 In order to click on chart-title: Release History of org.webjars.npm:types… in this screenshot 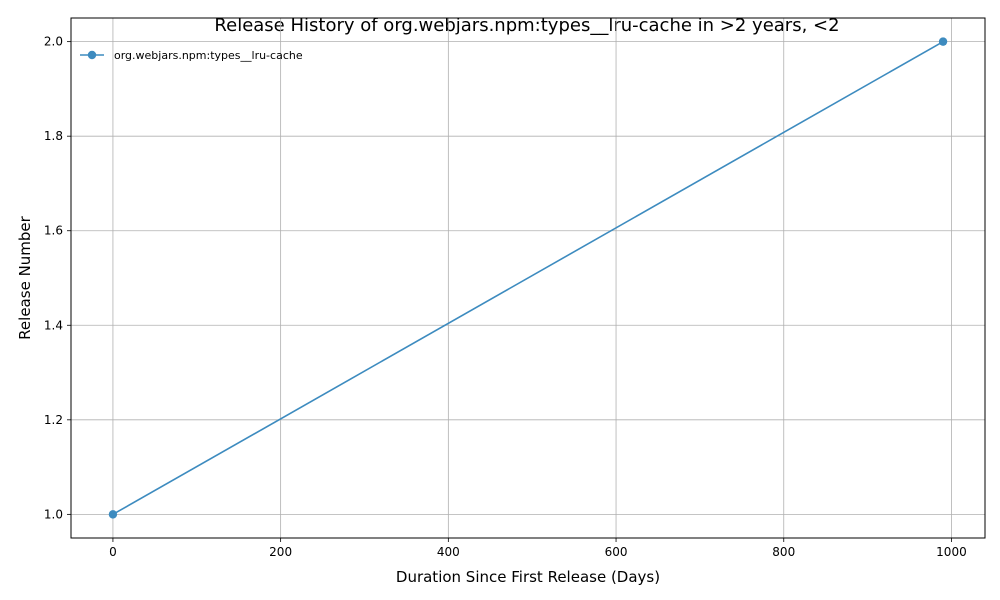, I will do `click(526, 25)`.